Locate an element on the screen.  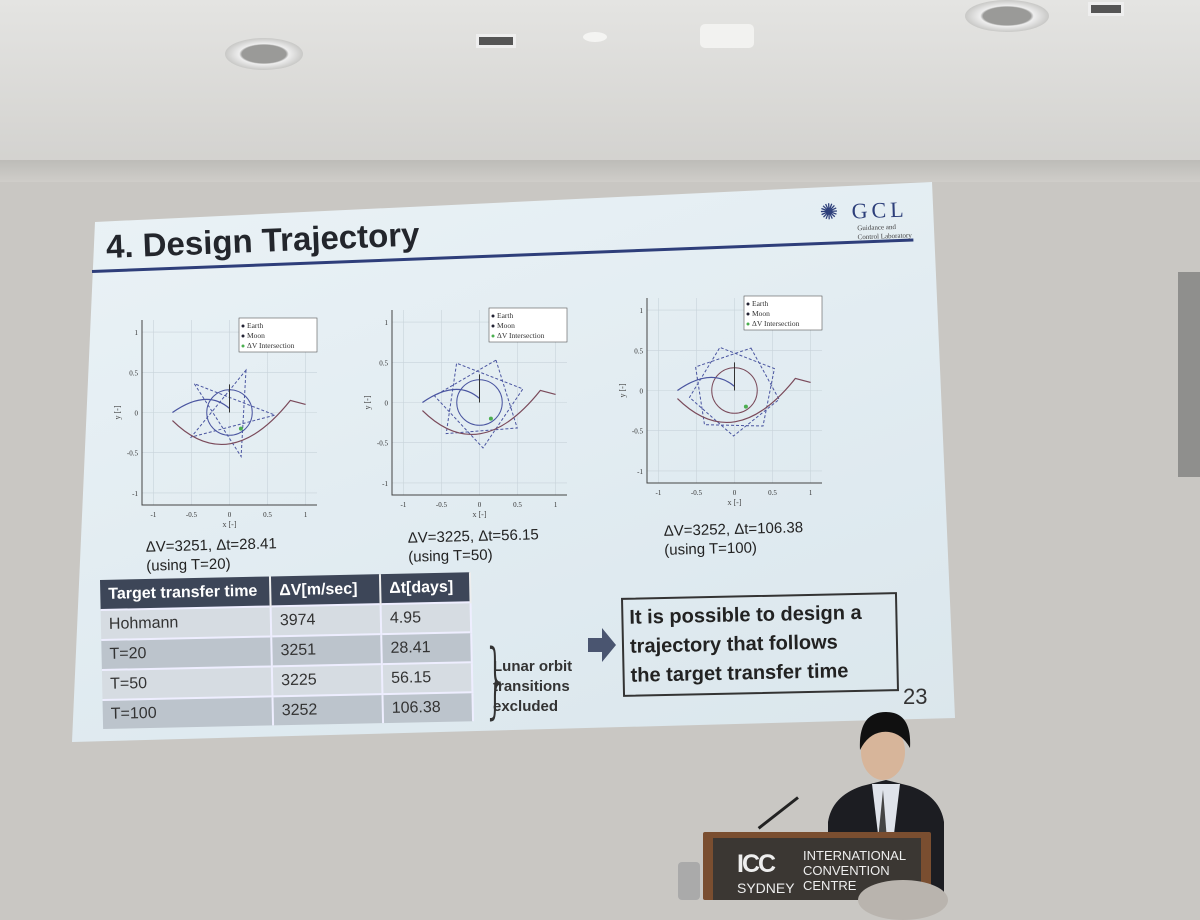
plot-caption: ΔV=3252, Δt=106.38 (using T=100) is located at coordinates (733, 539).